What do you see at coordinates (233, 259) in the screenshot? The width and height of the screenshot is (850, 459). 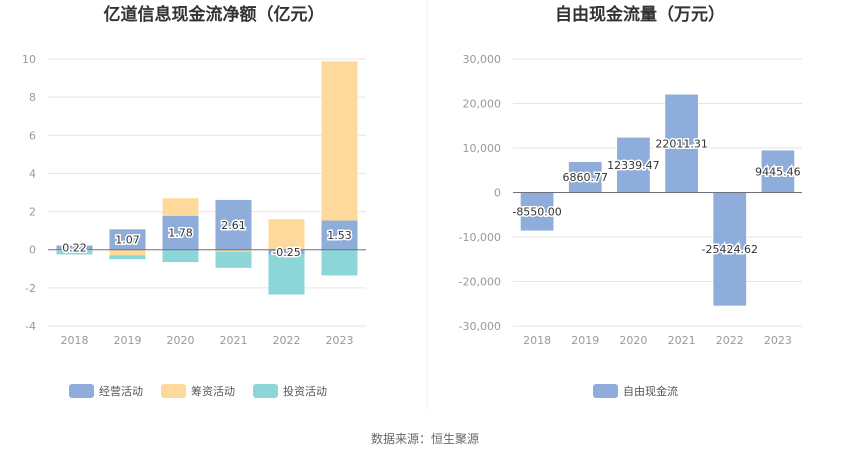 I see `chart1-bar-investing-2021` at bounding box center [233, 259].